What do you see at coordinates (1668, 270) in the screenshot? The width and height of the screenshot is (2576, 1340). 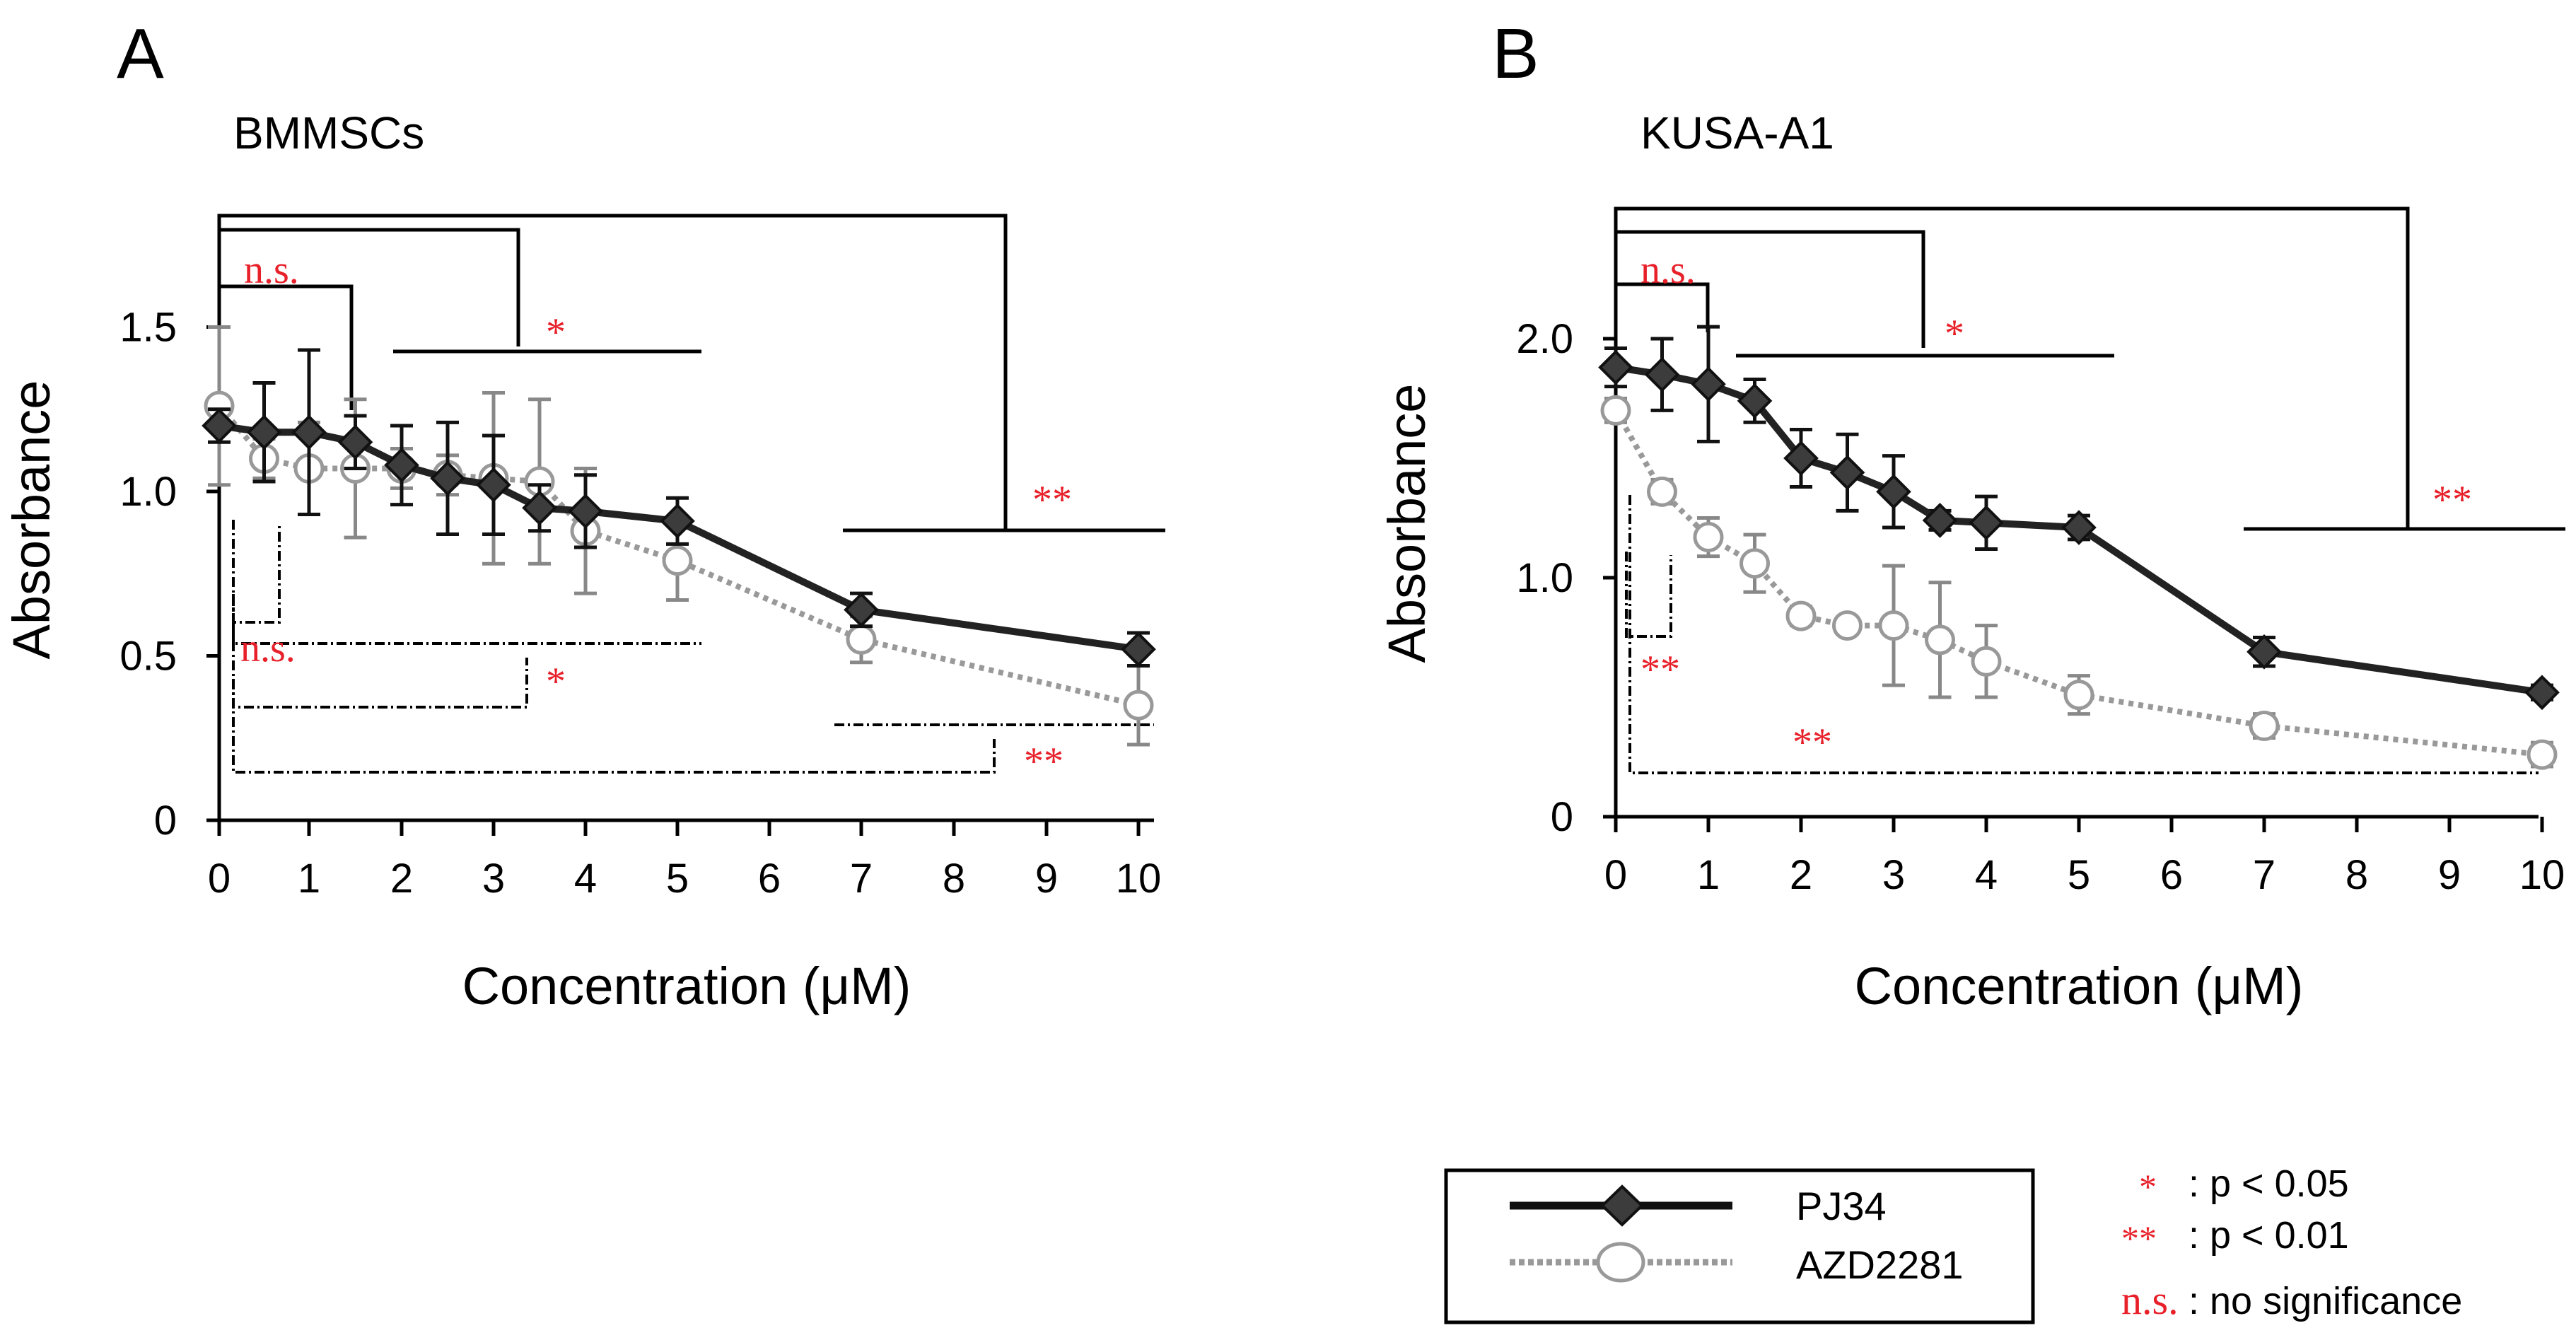 I see `sig-label-b-ns: n.s.` at bounding box center [1668, 270].